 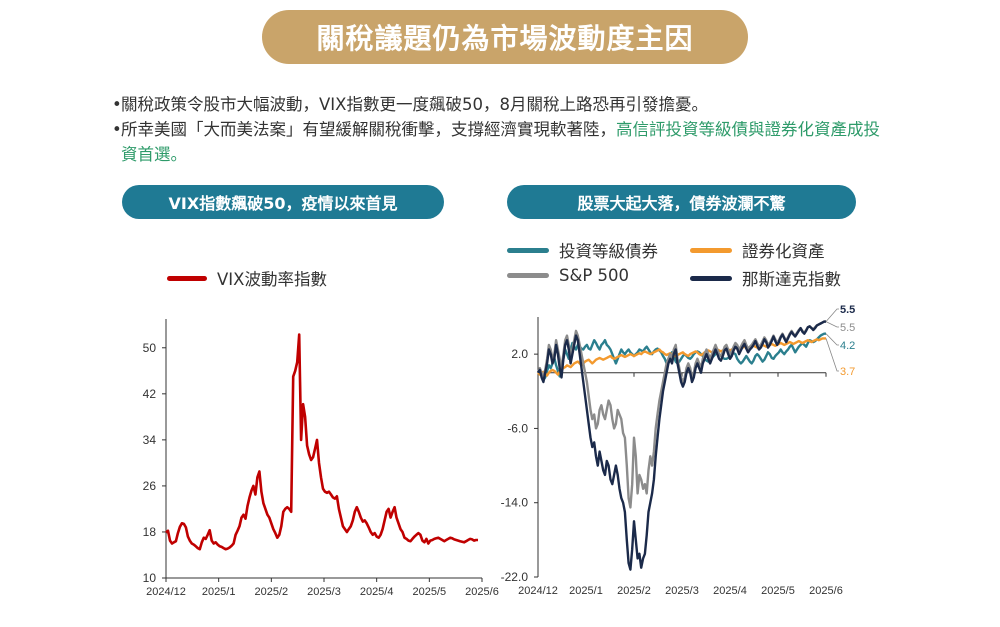 I want to click on bullet-text-main: 關稅政策令股市大幅波動，VIX指數更一度飆破50，8月關稅上路恐再引發擔憂。, so click(x=414, y=104).